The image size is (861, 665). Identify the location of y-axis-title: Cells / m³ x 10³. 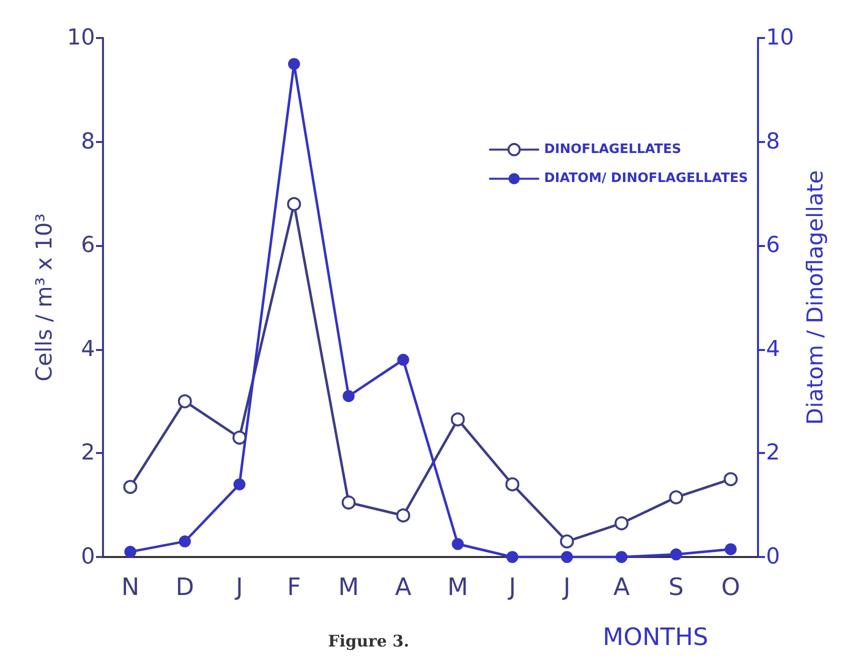
(45, 297).